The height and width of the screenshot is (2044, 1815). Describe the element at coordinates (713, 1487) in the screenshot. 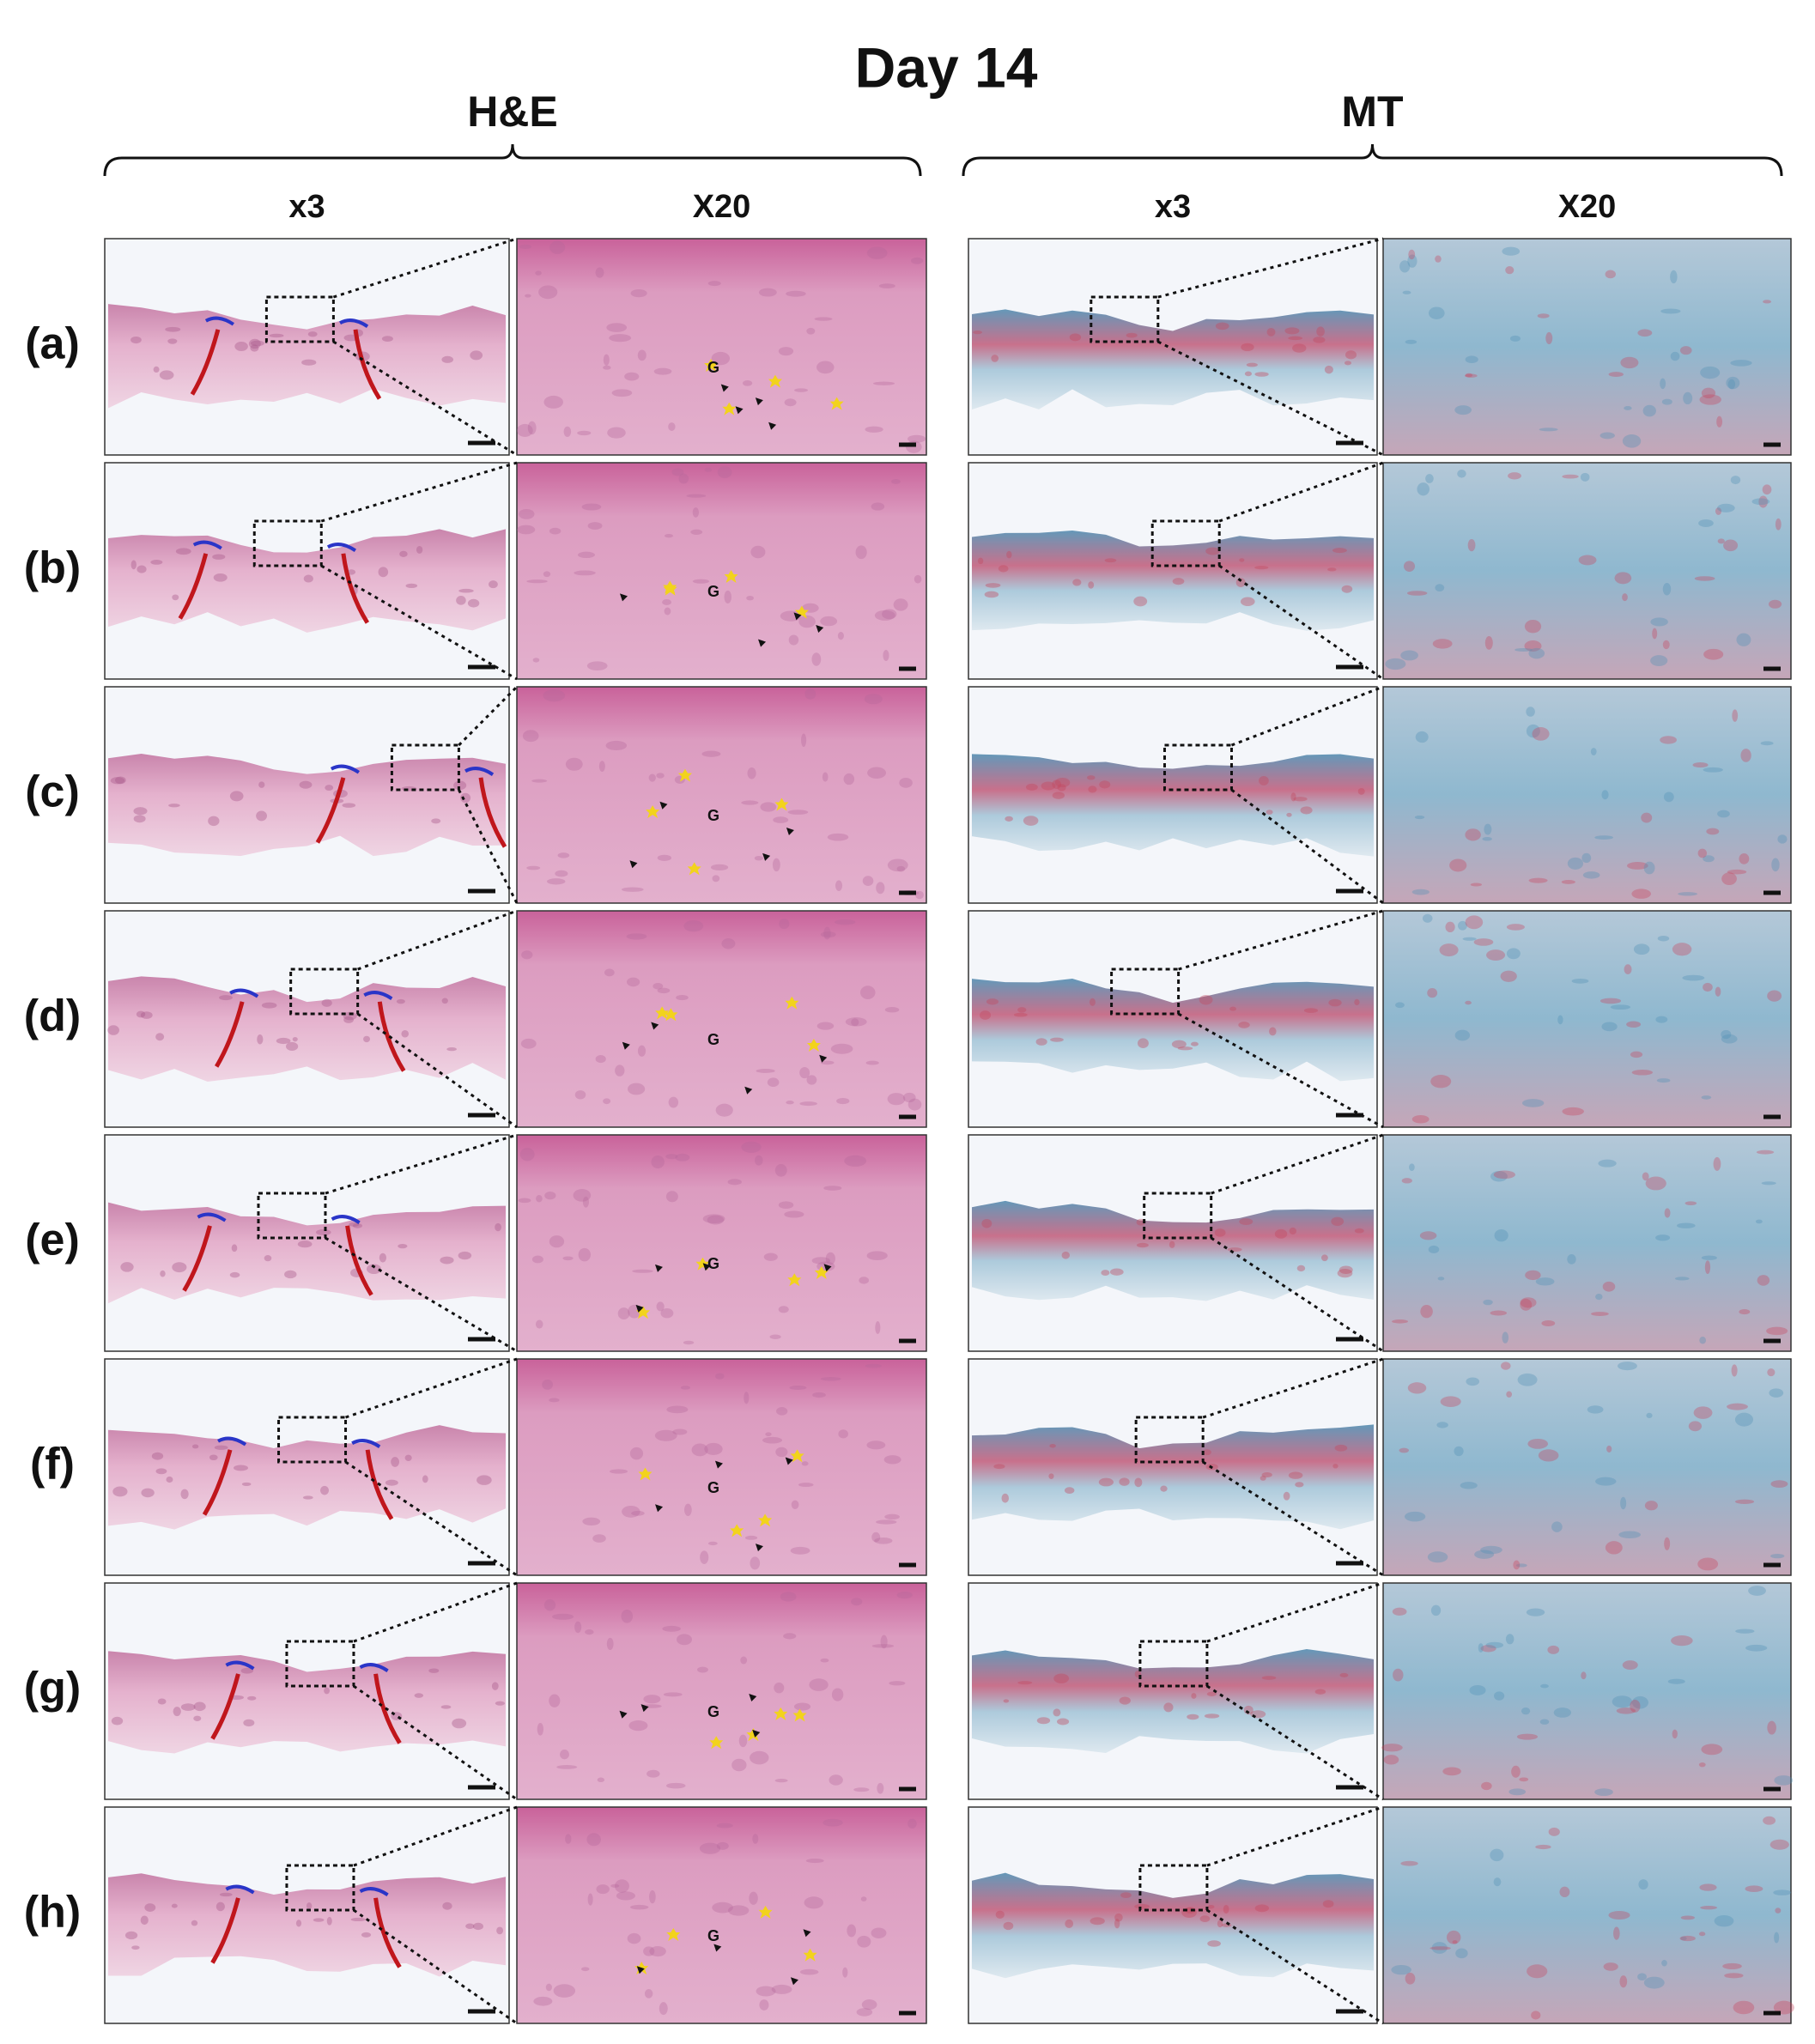

I see `annotation: G` at that location.